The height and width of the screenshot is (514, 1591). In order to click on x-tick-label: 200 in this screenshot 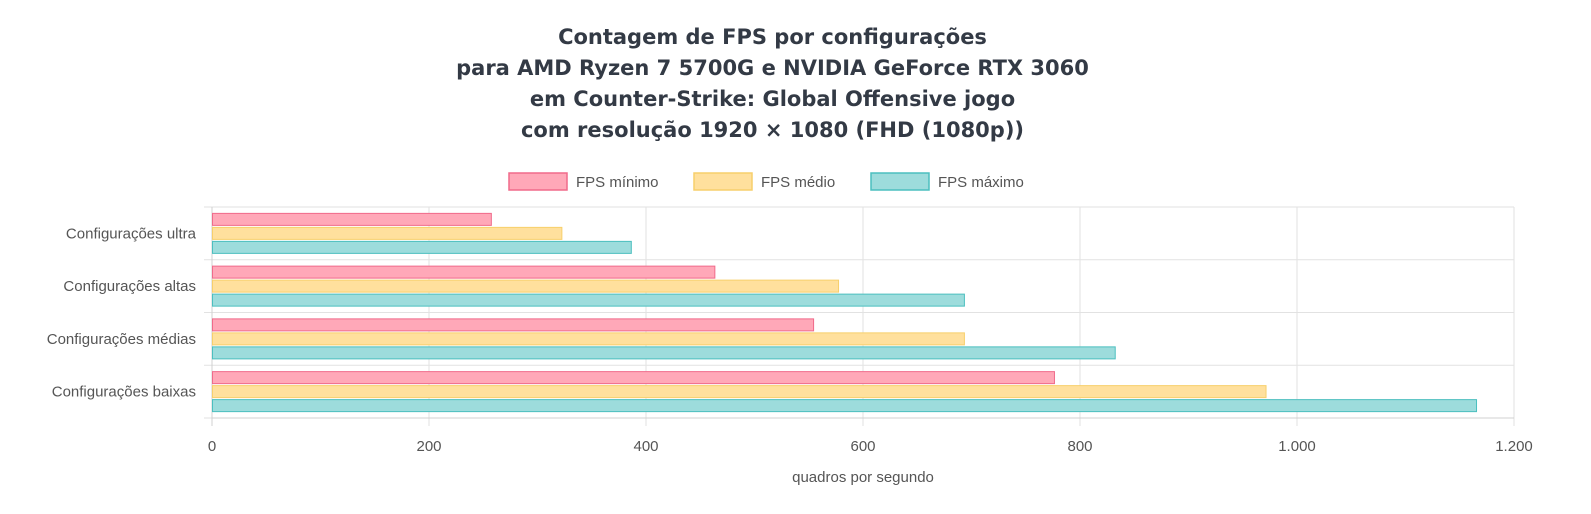, I will do `click(428, 446)`.